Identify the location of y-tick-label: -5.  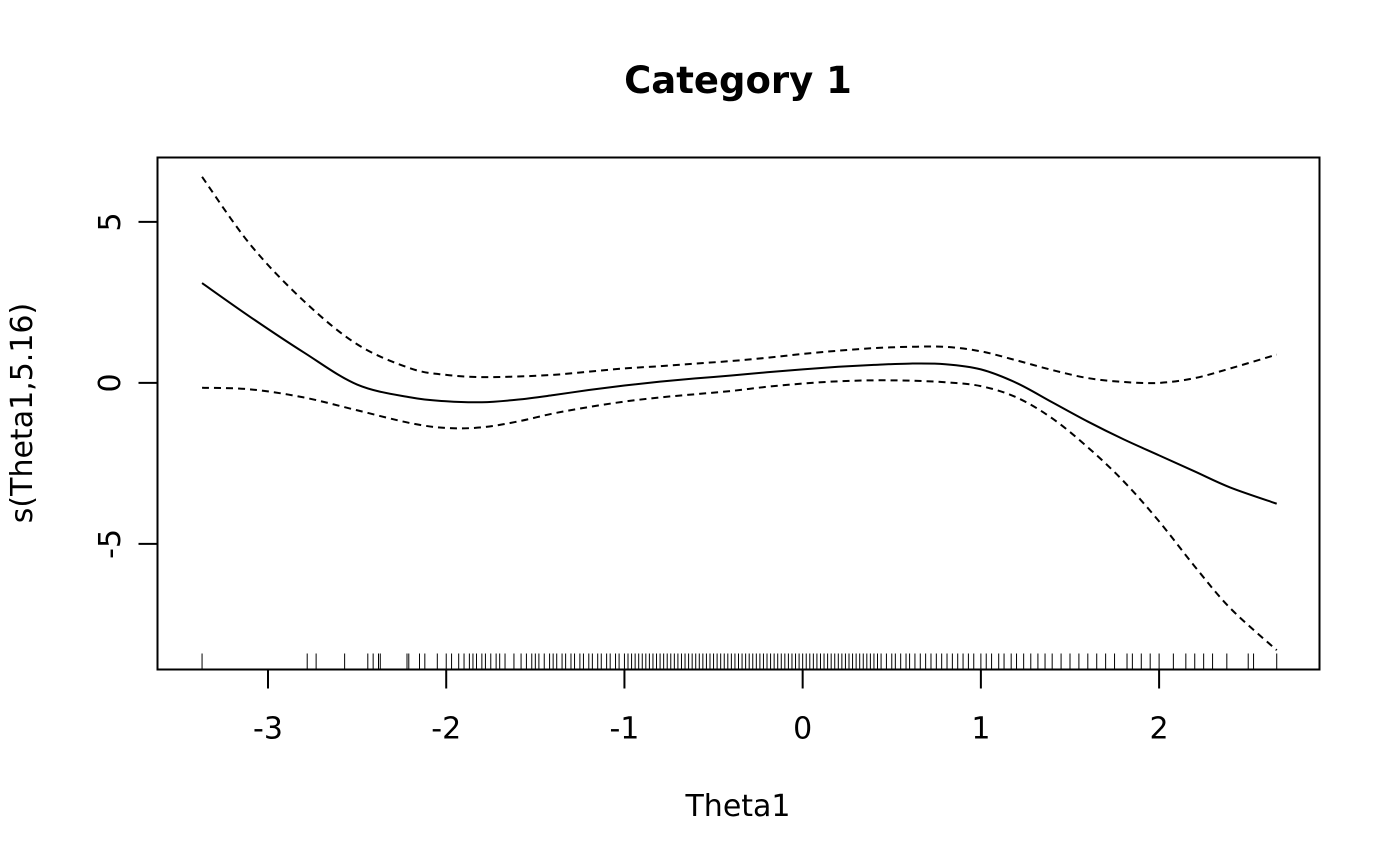
(110, 544).